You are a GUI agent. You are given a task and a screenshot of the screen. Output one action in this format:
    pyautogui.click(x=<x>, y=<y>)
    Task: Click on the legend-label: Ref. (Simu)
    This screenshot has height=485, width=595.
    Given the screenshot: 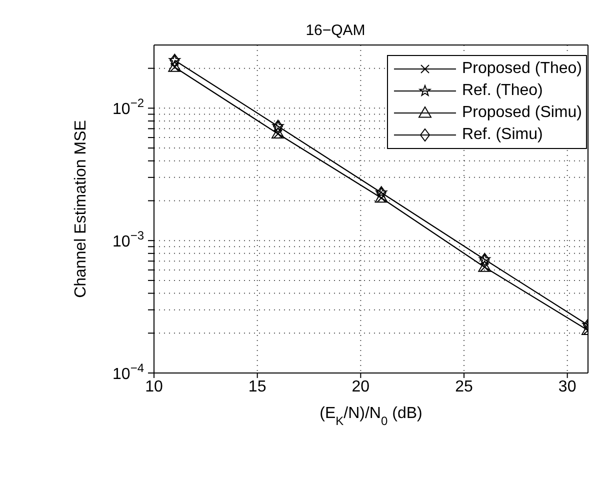 What is the action you would take?
    pyautogui.click(x=502, y=135)
    